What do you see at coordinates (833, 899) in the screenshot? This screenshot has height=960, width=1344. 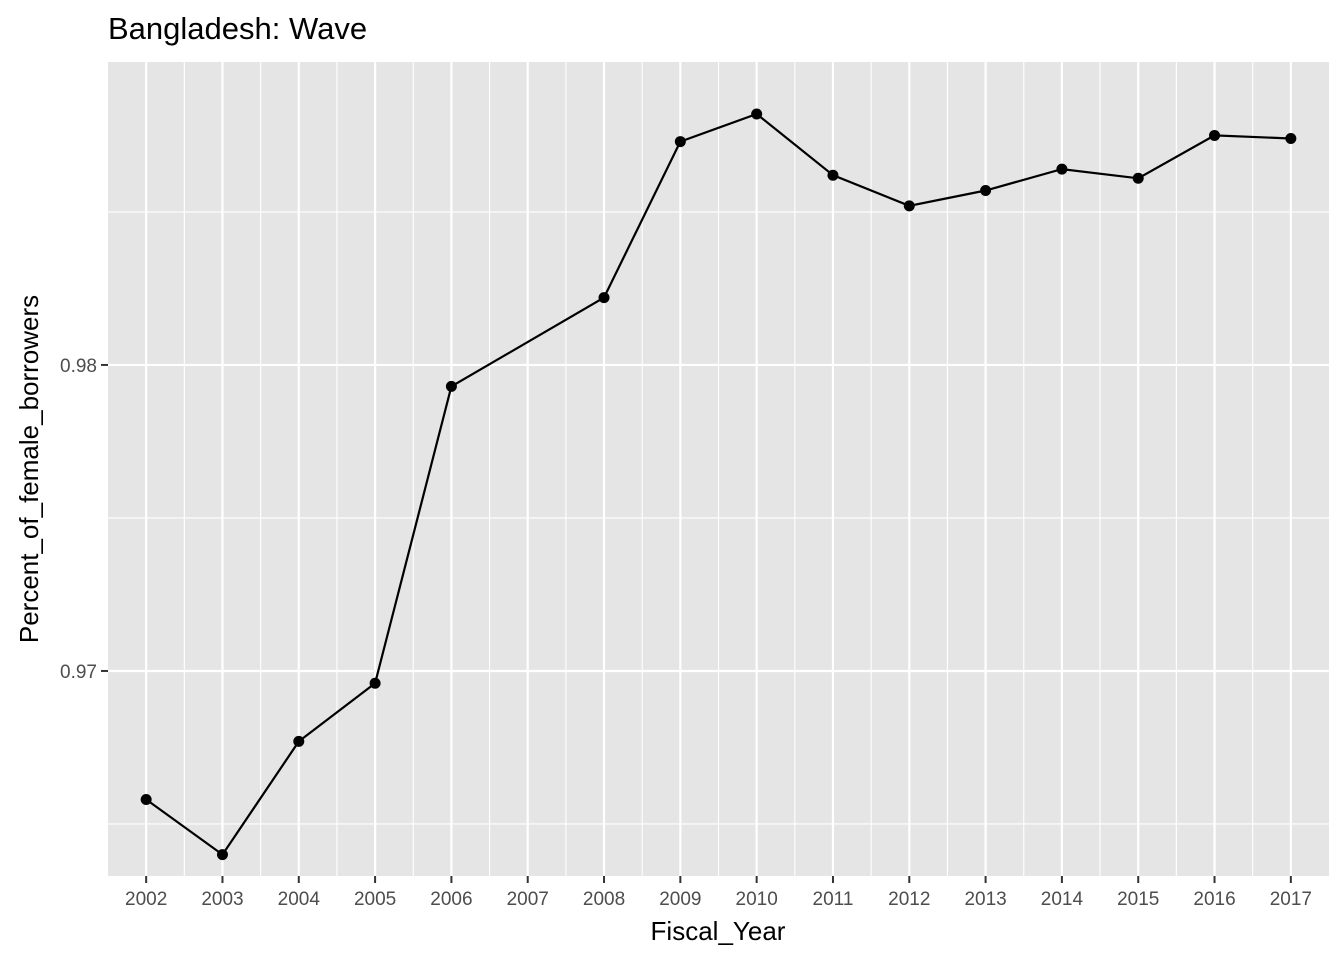 I see `x-tick-label: 2011` at bounding box center [833, 899].